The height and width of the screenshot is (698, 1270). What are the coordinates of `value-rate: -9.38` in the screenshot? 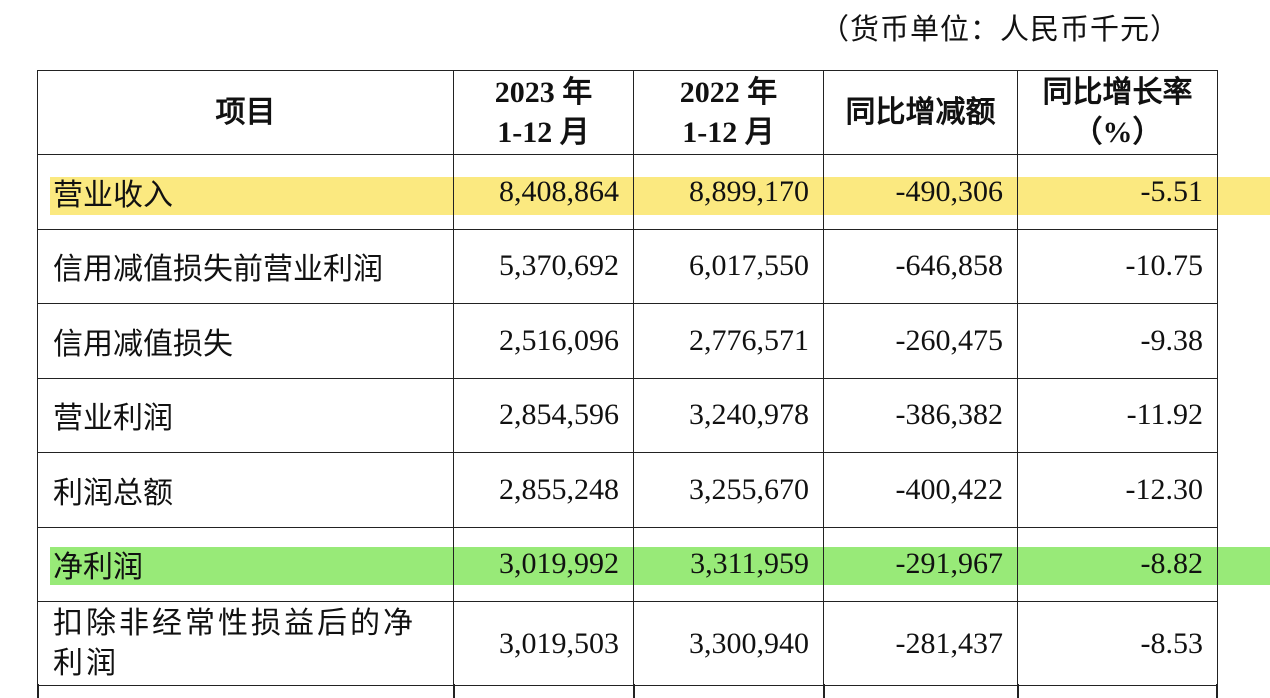 It's located at (1117, 341).